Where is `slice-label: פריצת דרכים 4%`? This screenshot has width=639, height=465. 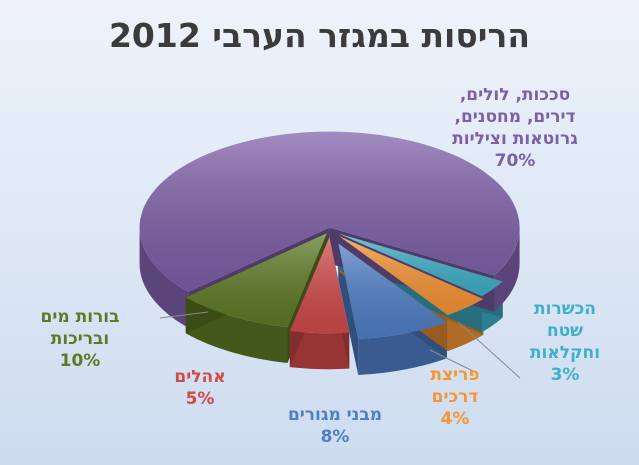 slice-label: פריצת דרכים 4% is located at coordinates (455, 397).